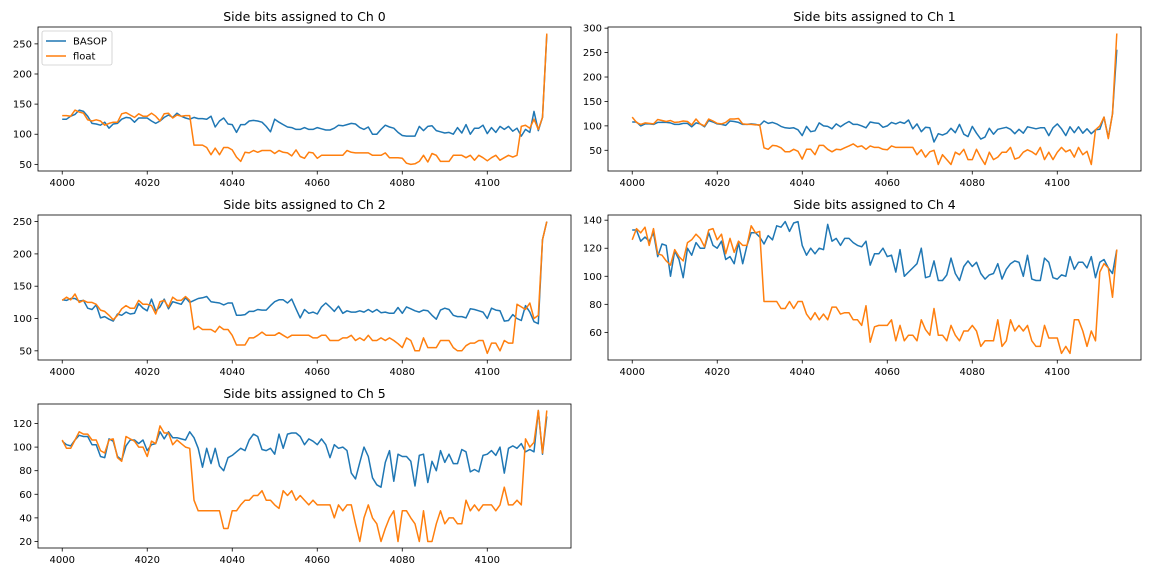  What do you see at coordinates (25, 542) in the screenshot?
I see `y-tick-label: 20` at bounding box center [25, 542].